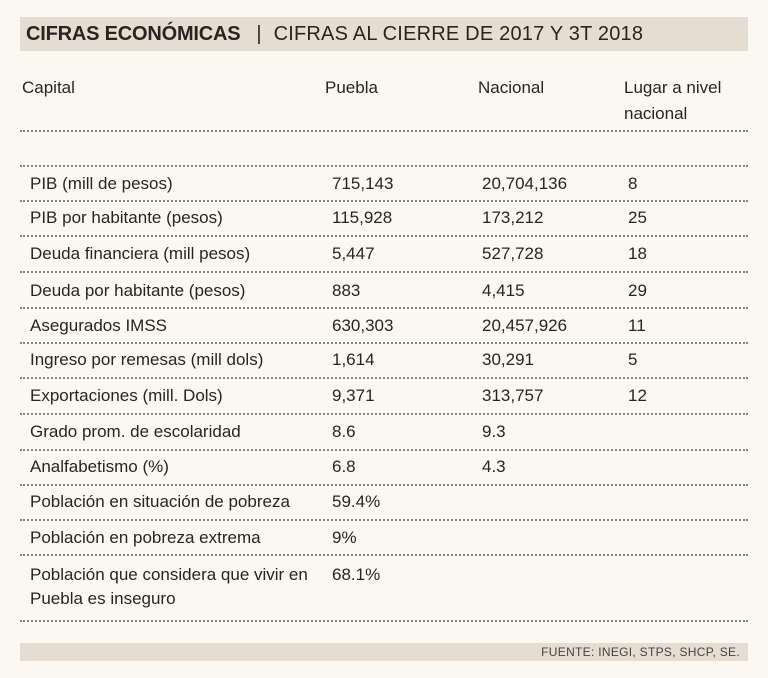 The height and width of the screenshot is (678, 768). Describe the element at coordinates (140, 253) in the screenshot. I see `row-label: Deuda financiera (mill pesos)` at that location.